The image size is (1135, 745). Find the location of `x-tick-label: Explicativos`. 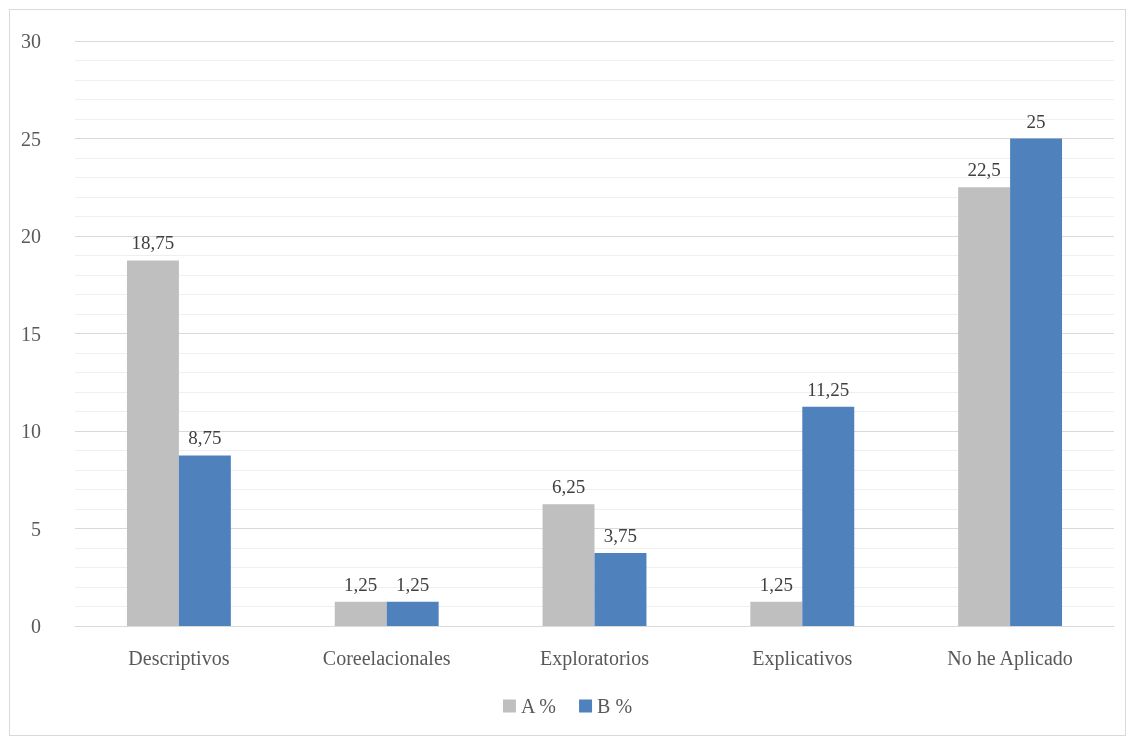

x-tick-label: Explicativos is located at coordinates (802, 658).